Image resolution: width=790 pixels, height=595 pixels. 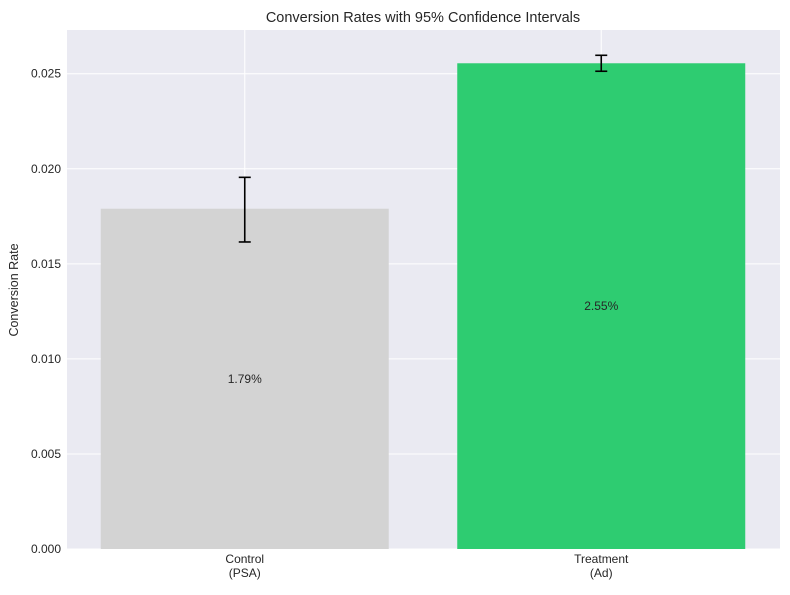 I want to click on y-axis: 0.000 0.005 0.010 0.015 0.020 0.025, so click(x=46, y=311).